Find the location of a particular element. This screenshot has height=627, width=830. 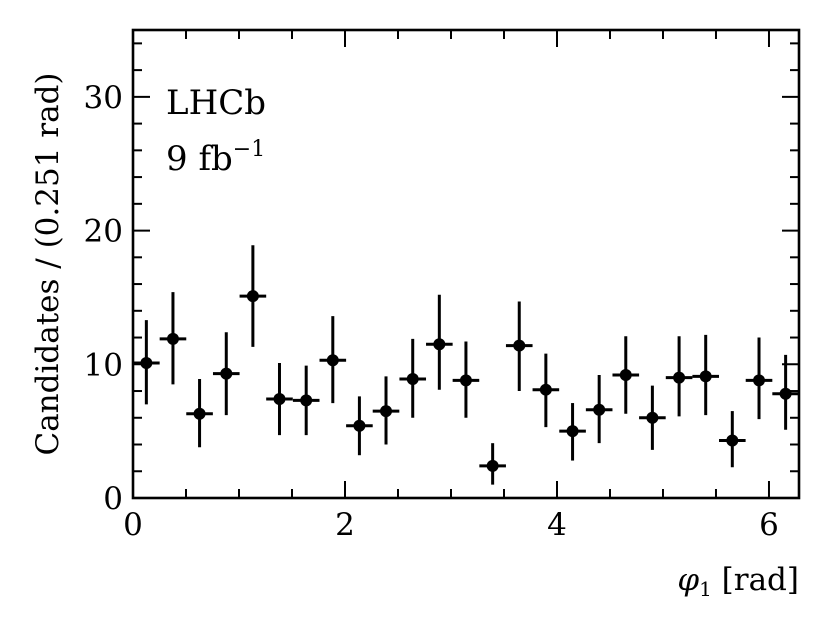

y-tick-label: 20 is located at coordinates (103, 232).